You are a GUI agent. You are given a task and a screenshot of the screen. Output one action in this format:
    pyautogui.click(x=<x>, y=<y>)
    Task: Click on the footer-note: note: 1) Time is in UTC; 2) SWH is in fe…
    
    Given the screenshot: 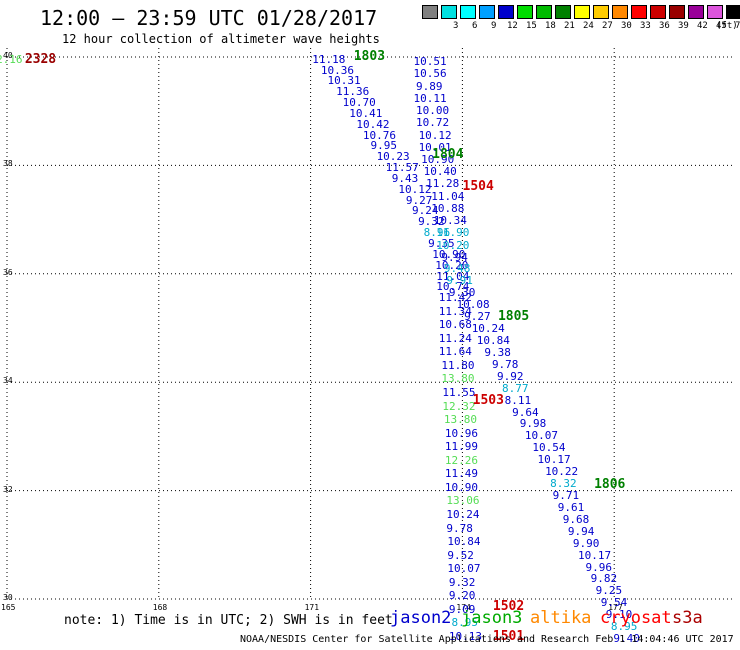 What is the action you would take?
    pyautogui.click(x=228, y=620)
    